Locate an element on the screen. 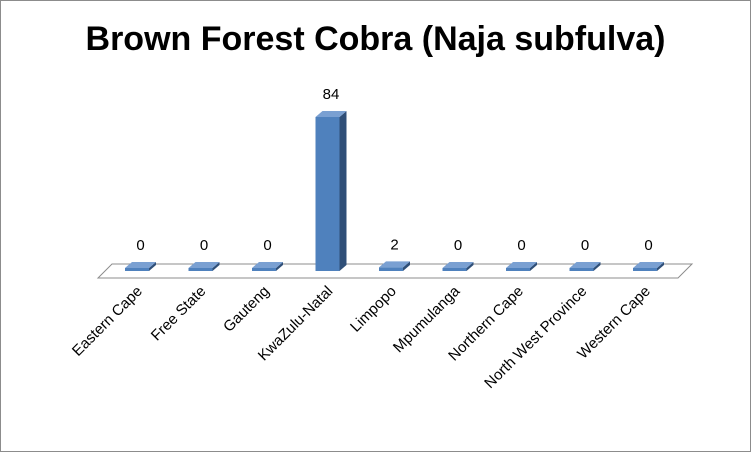 The image size is (751, 452). data-label: 2 is located at coordinates (394, 244).